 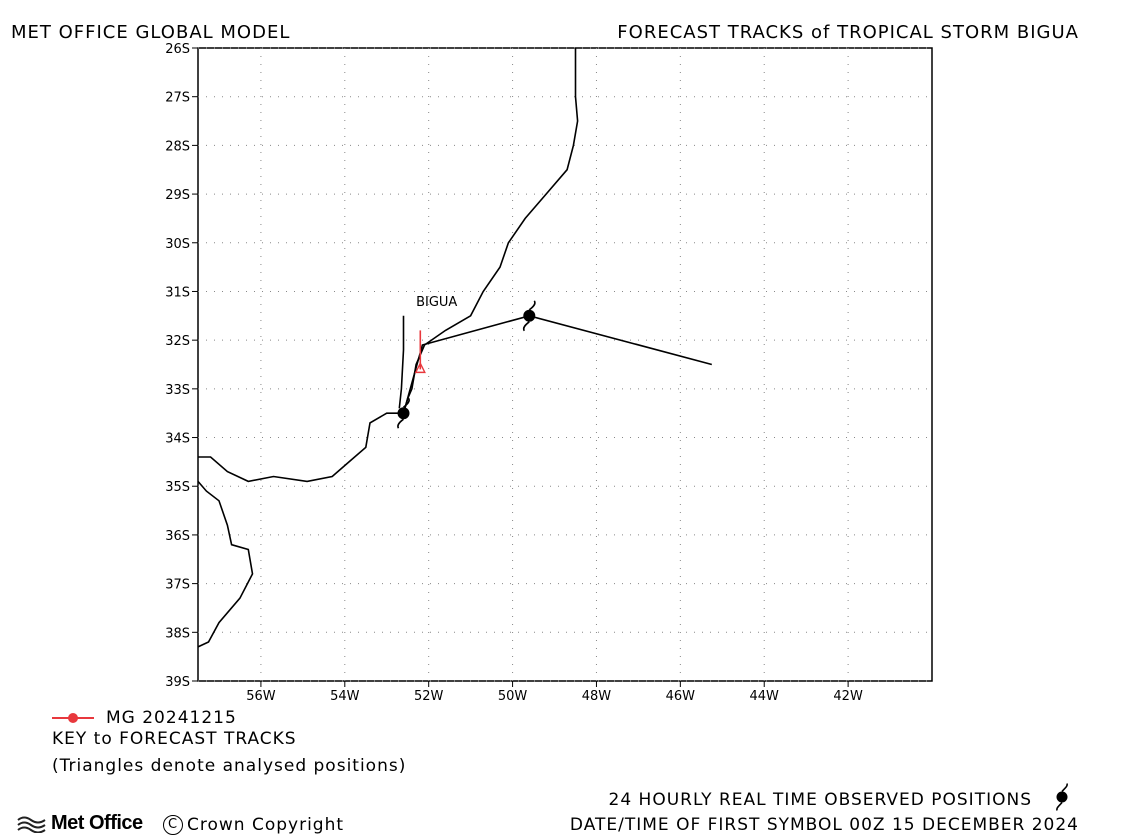 I want to click on tick-label-lat: 27S, so click(x=177, y=98).